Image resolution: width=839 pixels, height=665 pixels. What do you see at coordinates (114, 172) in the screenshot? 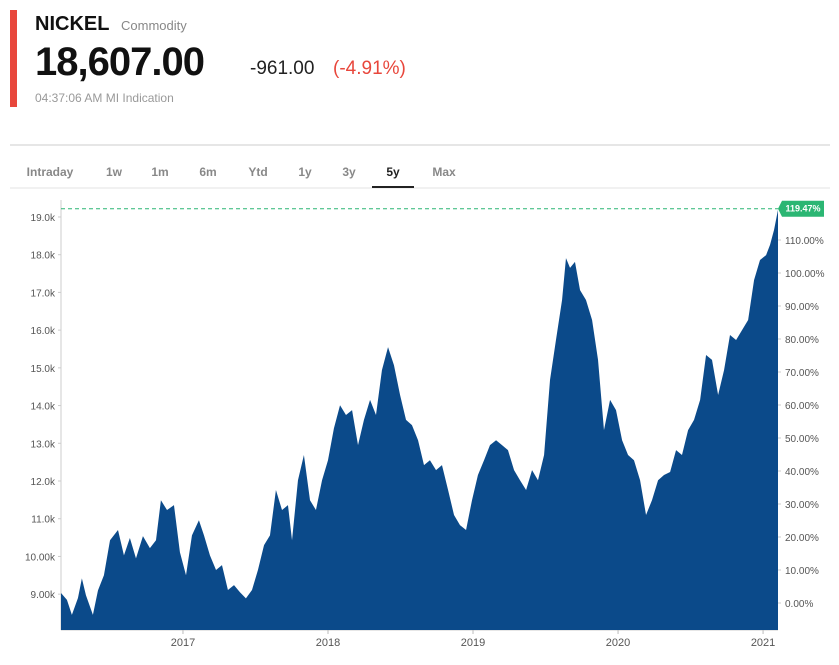
I see `tab: 1w` at bounding box center [114, 172].